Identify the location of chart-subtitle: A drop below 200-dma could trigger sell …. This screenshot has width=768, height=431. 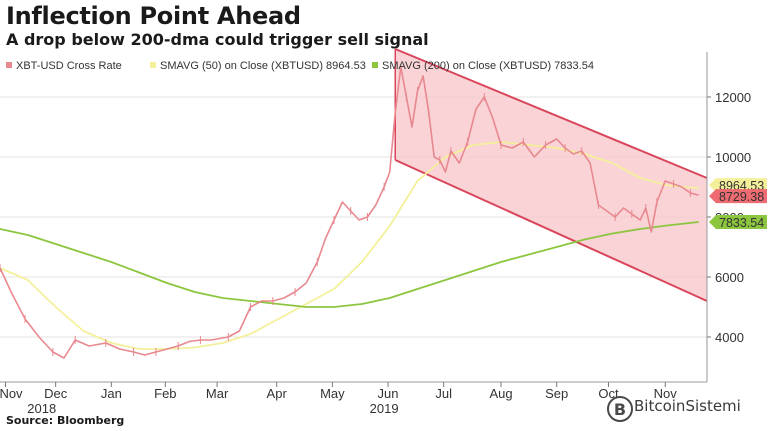
(217, 39).